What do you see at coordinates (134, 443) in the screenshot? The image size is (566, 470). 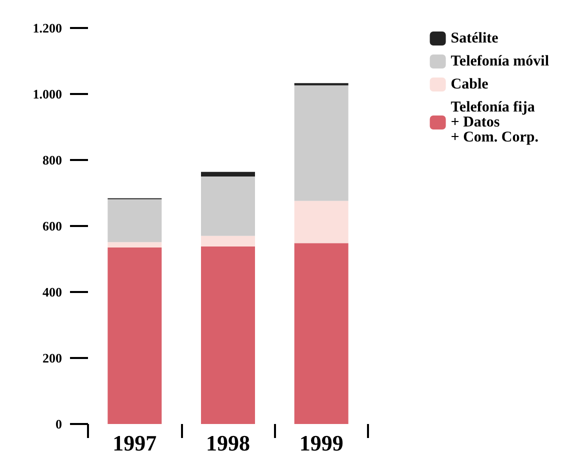 I see `x-tick-label: 1997` at bounding box center [134, 443].